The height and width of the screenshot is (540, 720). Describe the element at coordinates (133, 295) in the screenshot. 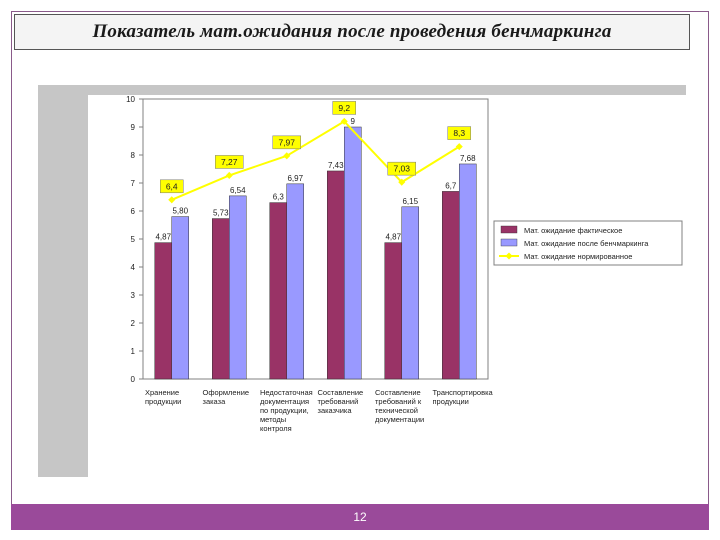

I see `y-tick-label: 3` at that location.